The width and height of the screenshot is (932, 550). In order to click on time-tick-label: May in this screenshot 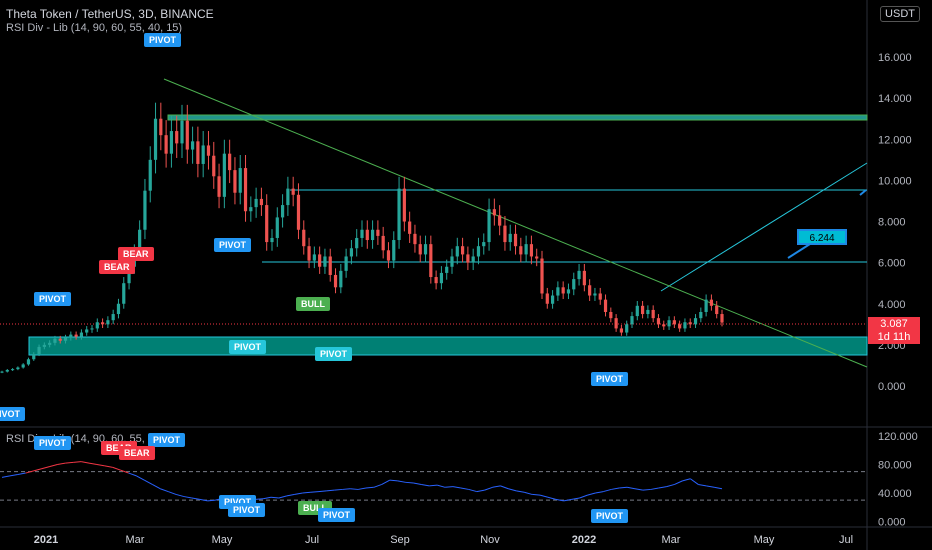, I will do `click(222, 540)`.